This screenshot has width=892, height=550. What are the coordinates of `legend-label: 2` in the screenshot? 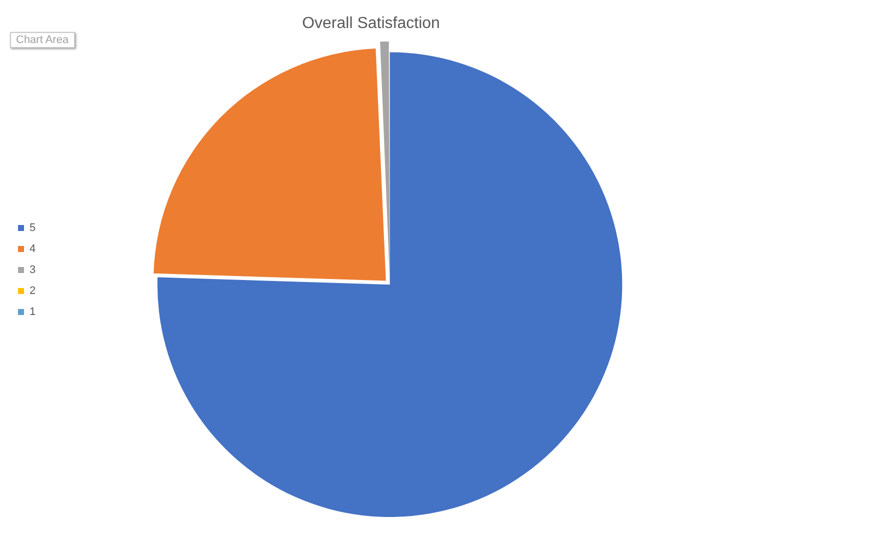 It's located at (33, 291).